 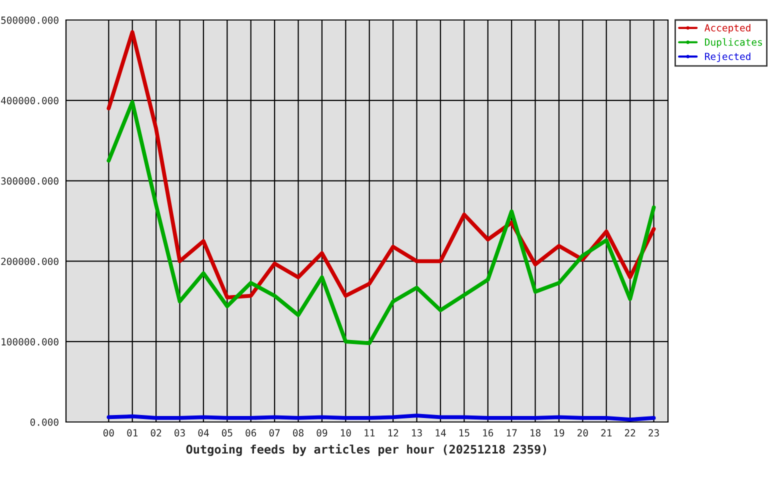 What do you see at coordinates (464, 433) in the screenshot?
I see `x-tick-label: 15` at bounding box center [464, 433].